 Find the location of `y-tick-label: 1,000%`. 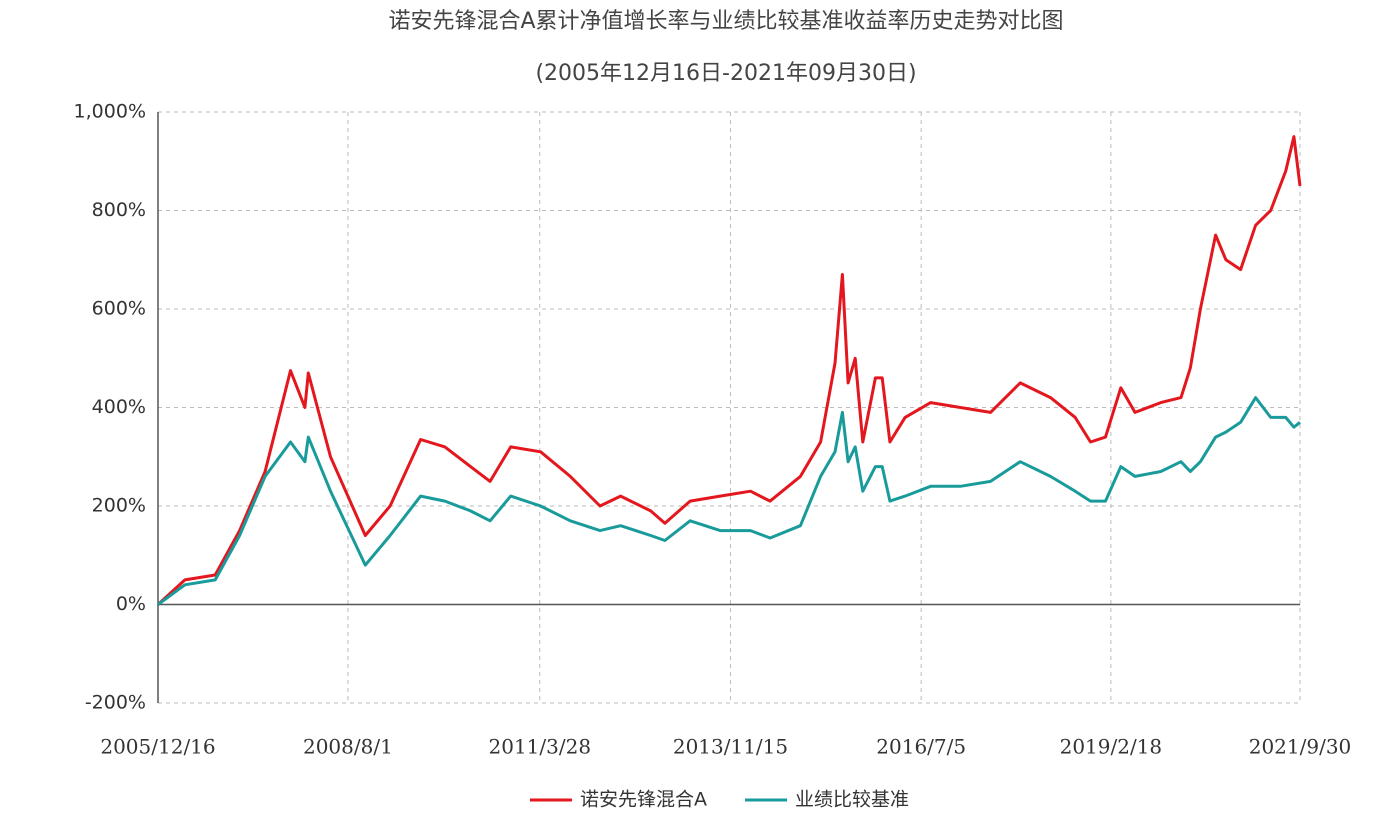

y-tick-label: 1,000% is located at coordinates (110, 112).